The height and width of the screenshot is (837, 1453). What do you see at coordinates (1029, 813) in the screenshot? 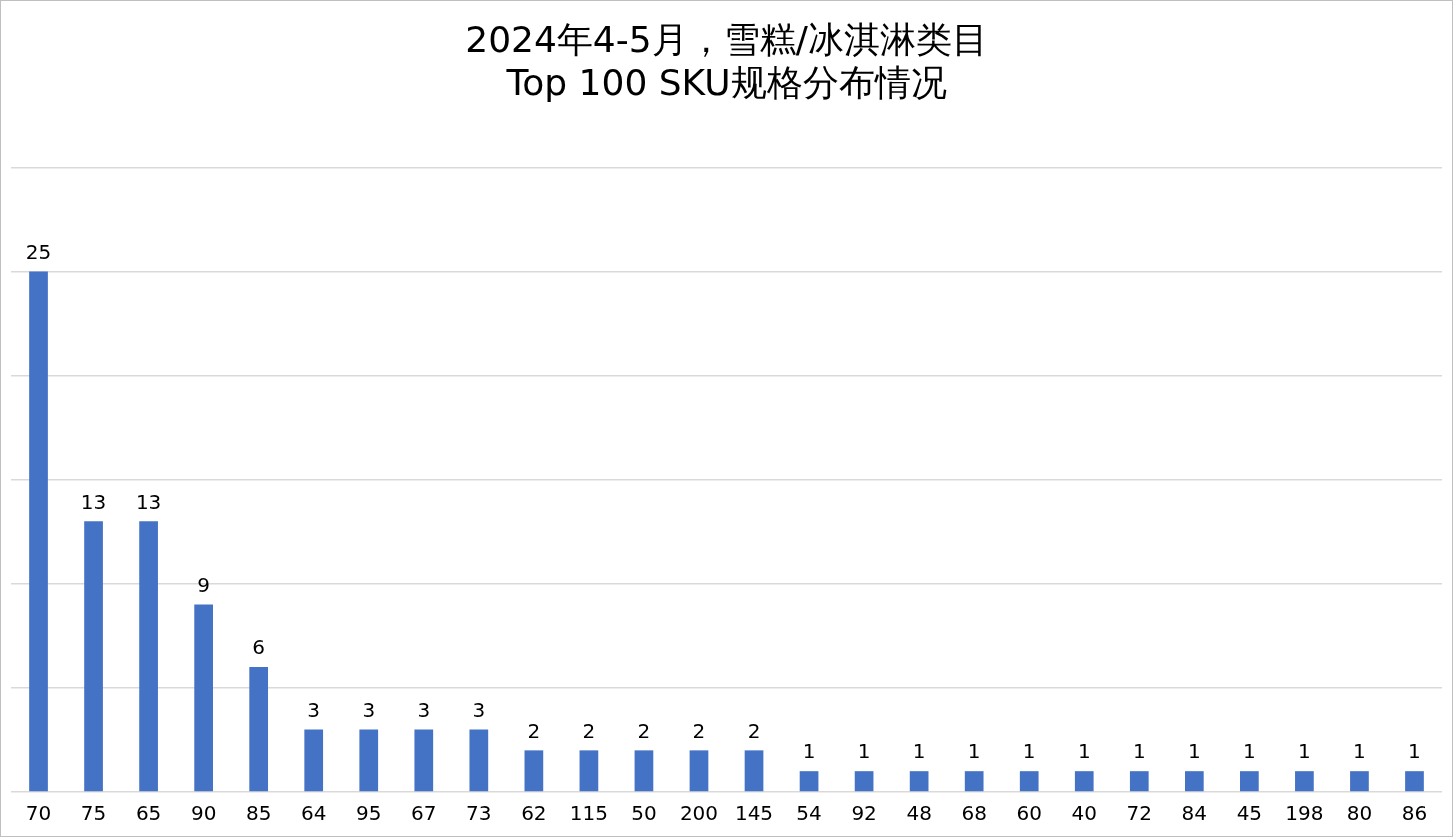
I see `x-tick-label: 60` at bounding box center [1029, 813].